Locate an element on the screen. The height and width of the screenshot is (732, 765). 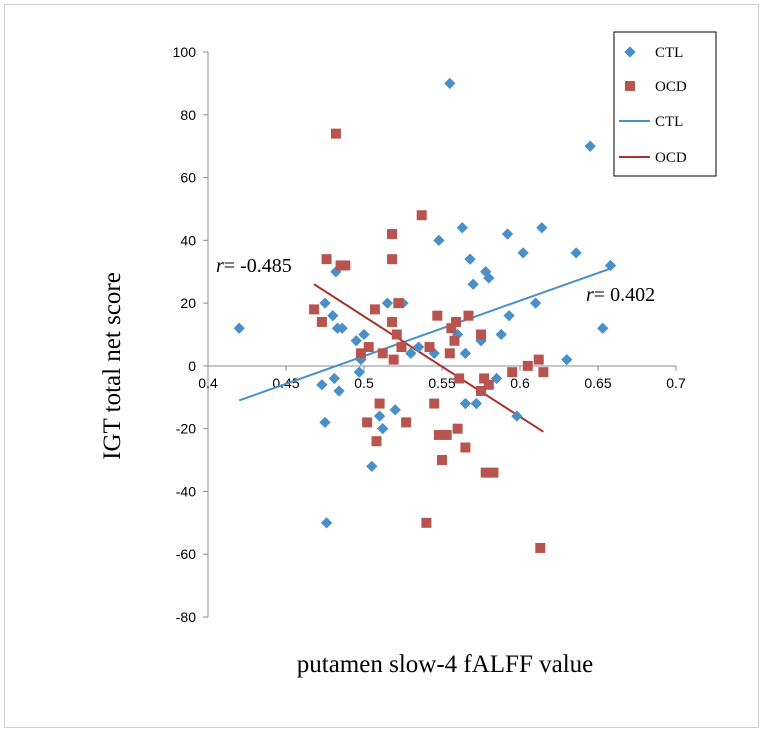
y-tick-label: 0 is located at coordinates (192, 366).